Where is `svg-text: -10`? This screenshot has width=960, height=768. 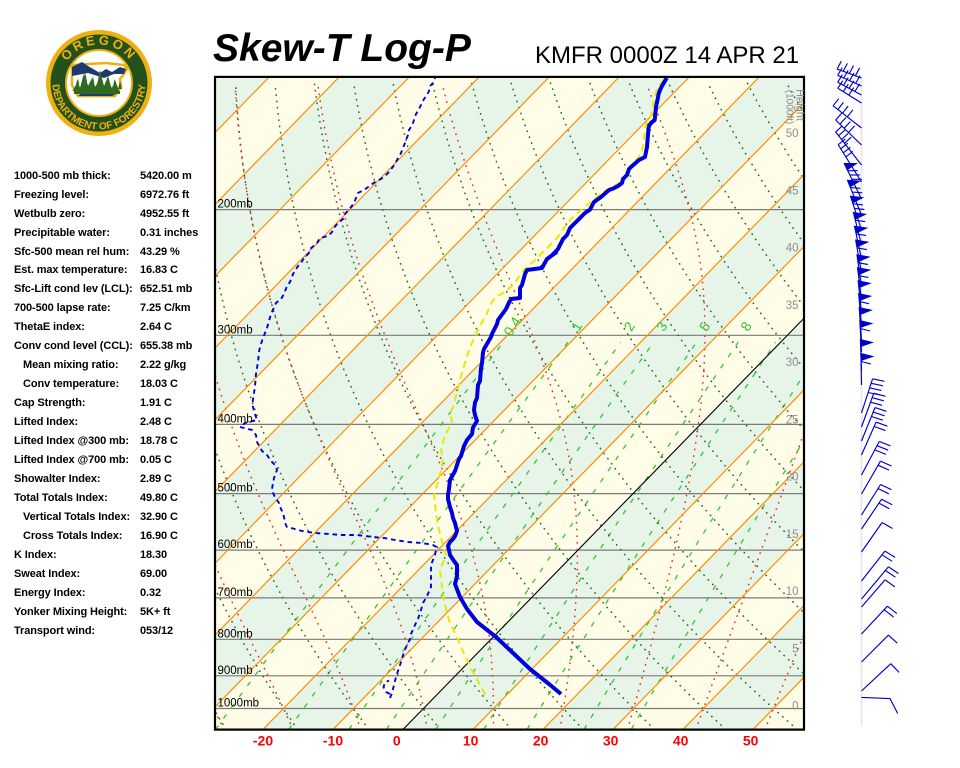 svg-text: -10 is located at coordinates (333, 741).